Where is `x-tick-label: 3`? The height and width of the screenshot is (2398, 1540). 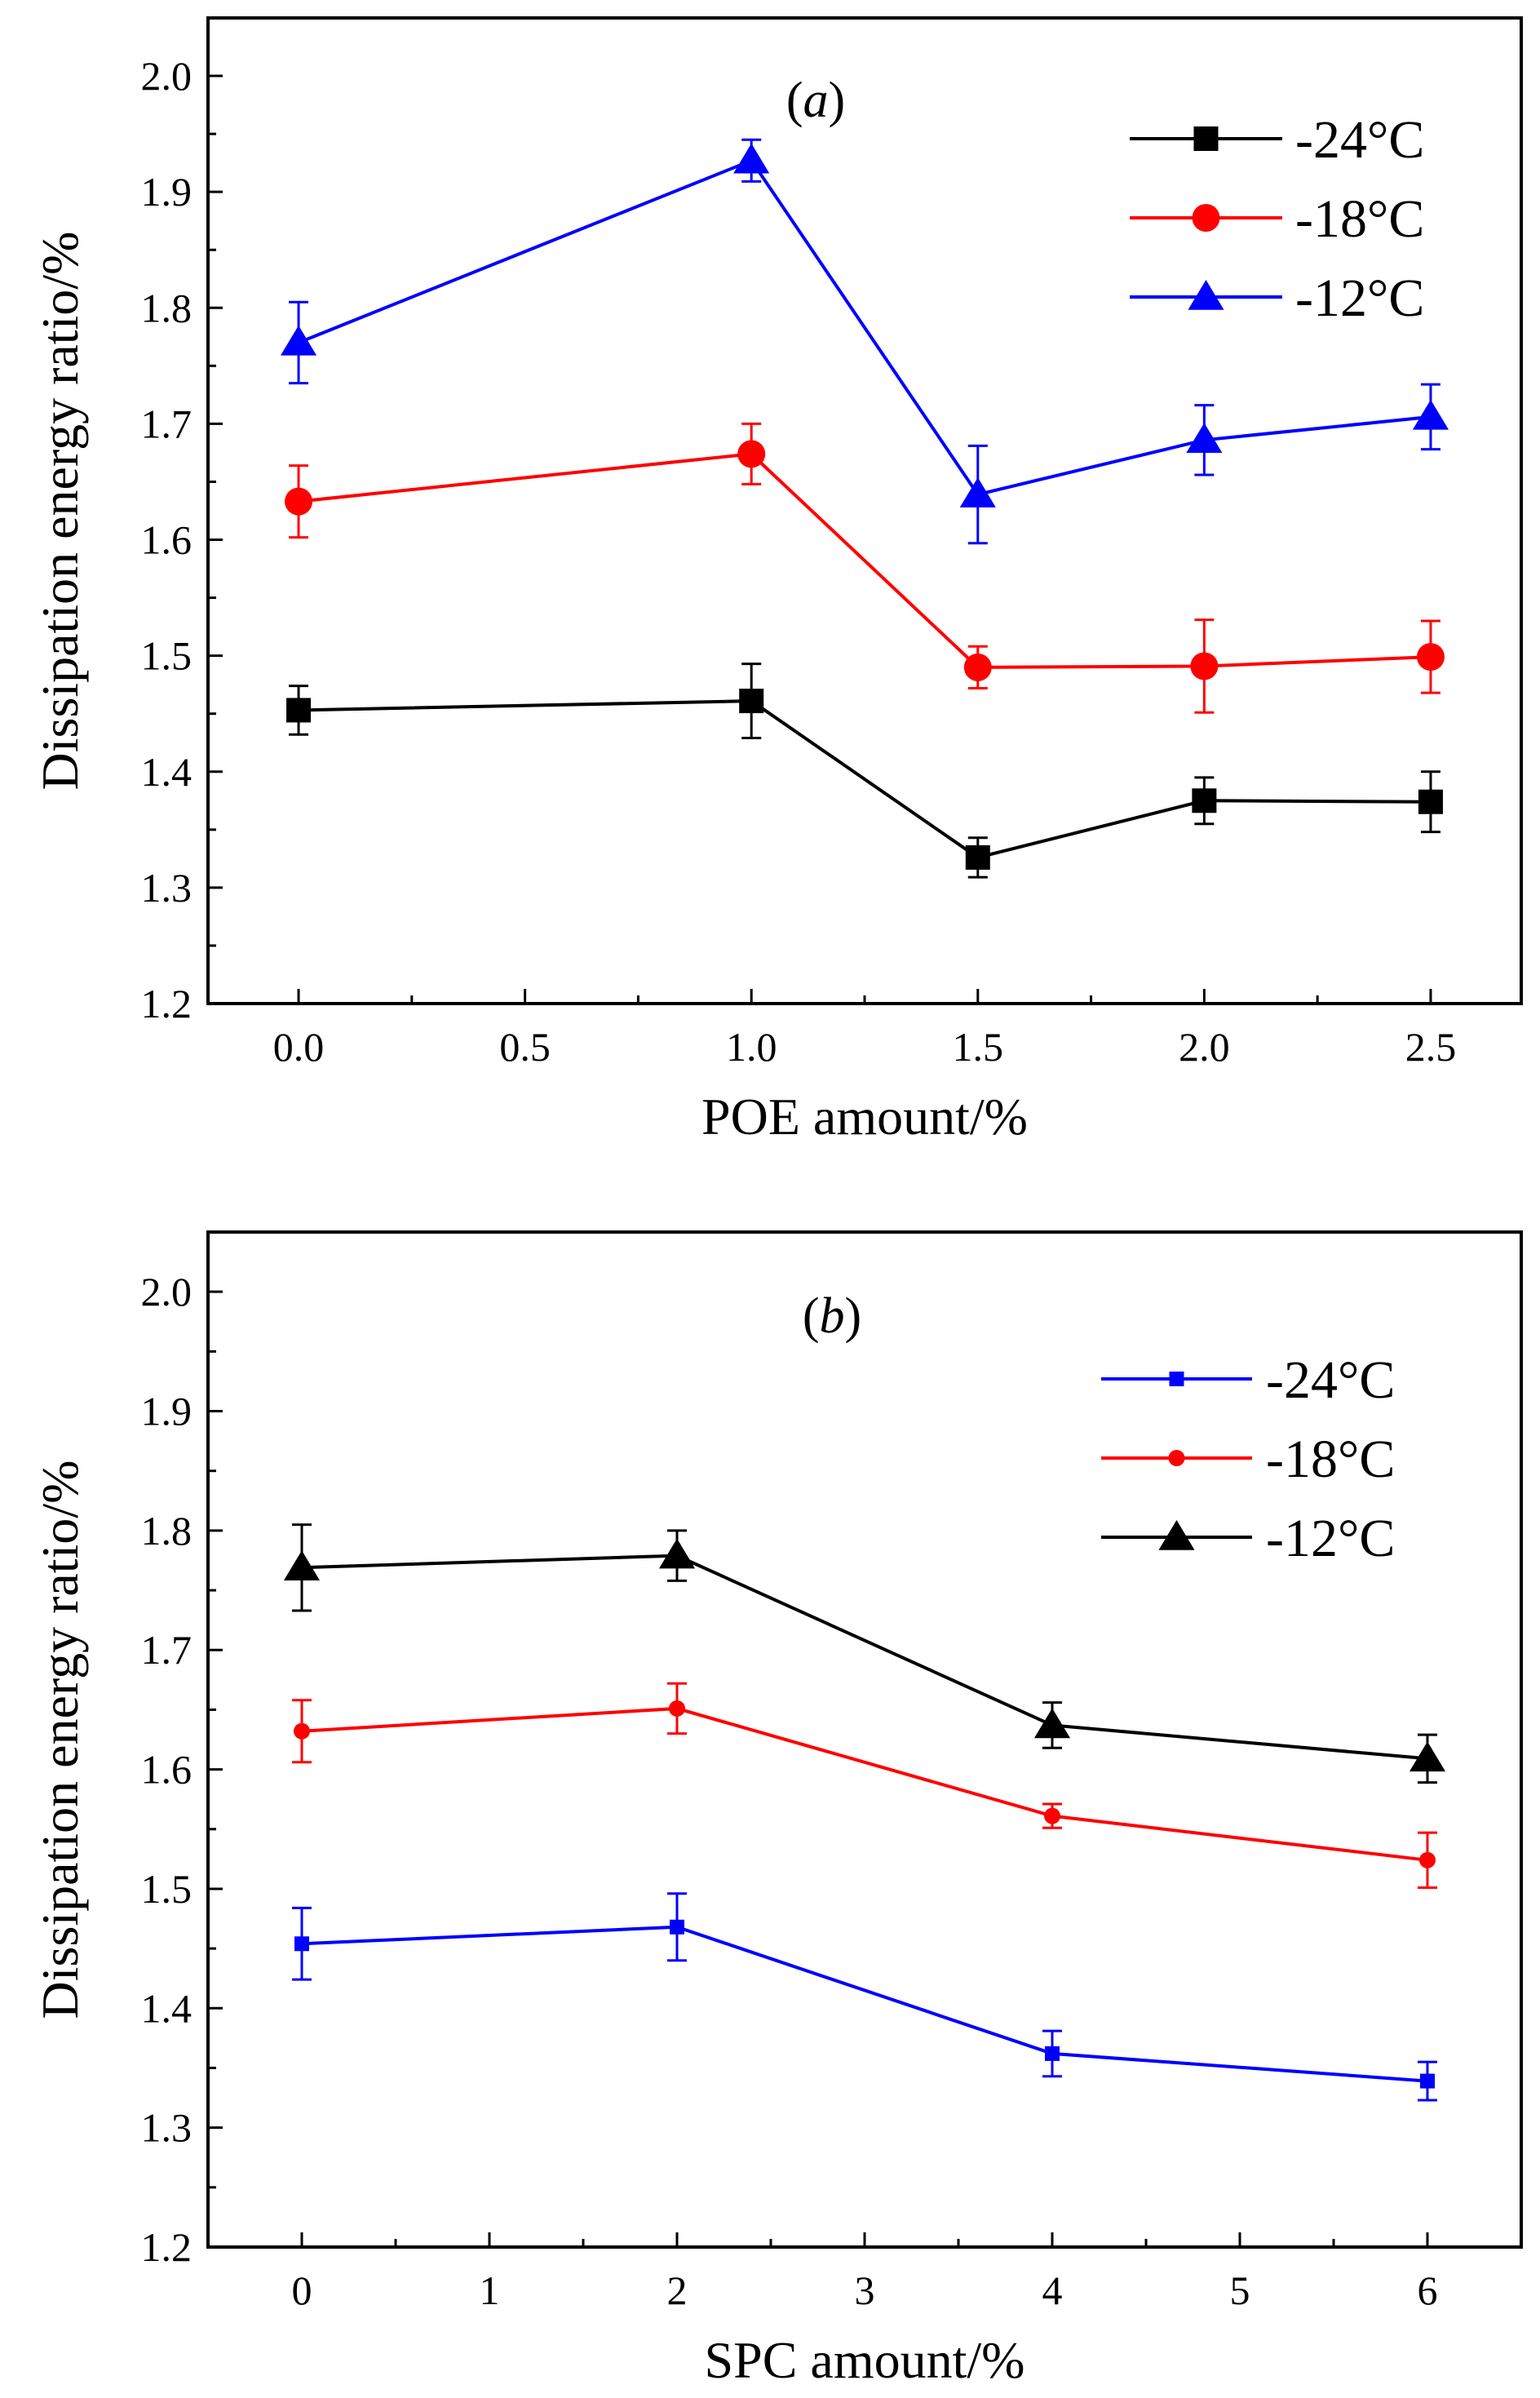
x-tick-label: 3 is located at coordinates (865, 2290).